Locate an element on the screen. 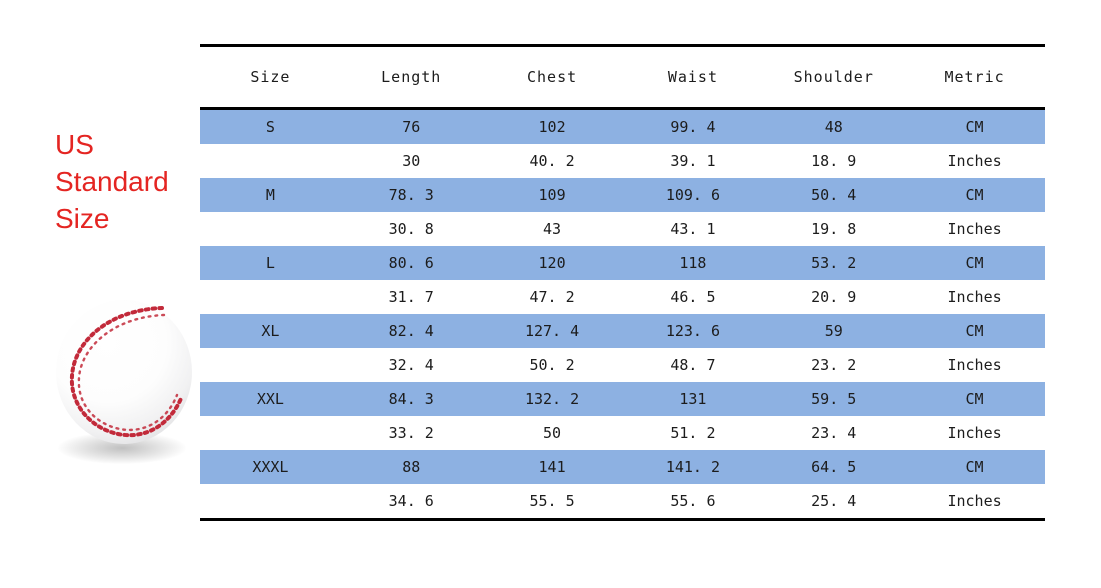 Image resolution: width=1101 pixels, height=588 pixels. table-cell-shoulder: 50. 4 is located at coordinates (834, 195).